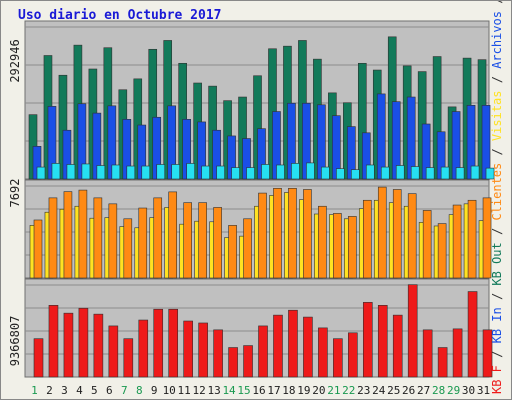 The width and height of the screenshot is (512, 400). What do you see at coordinates (79, 390) in the screenshot?
I see `day-label: 4` at bounding box center [79, 390].